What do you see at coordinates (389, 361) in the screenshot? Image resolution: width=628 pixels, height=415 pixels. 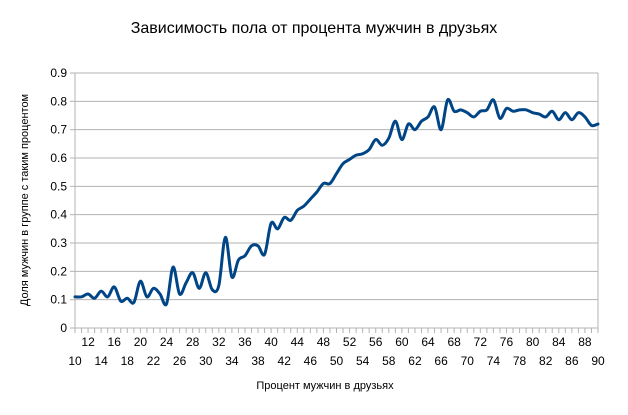 I see `x-tick-label: 58` at bounding box center [389, 361].